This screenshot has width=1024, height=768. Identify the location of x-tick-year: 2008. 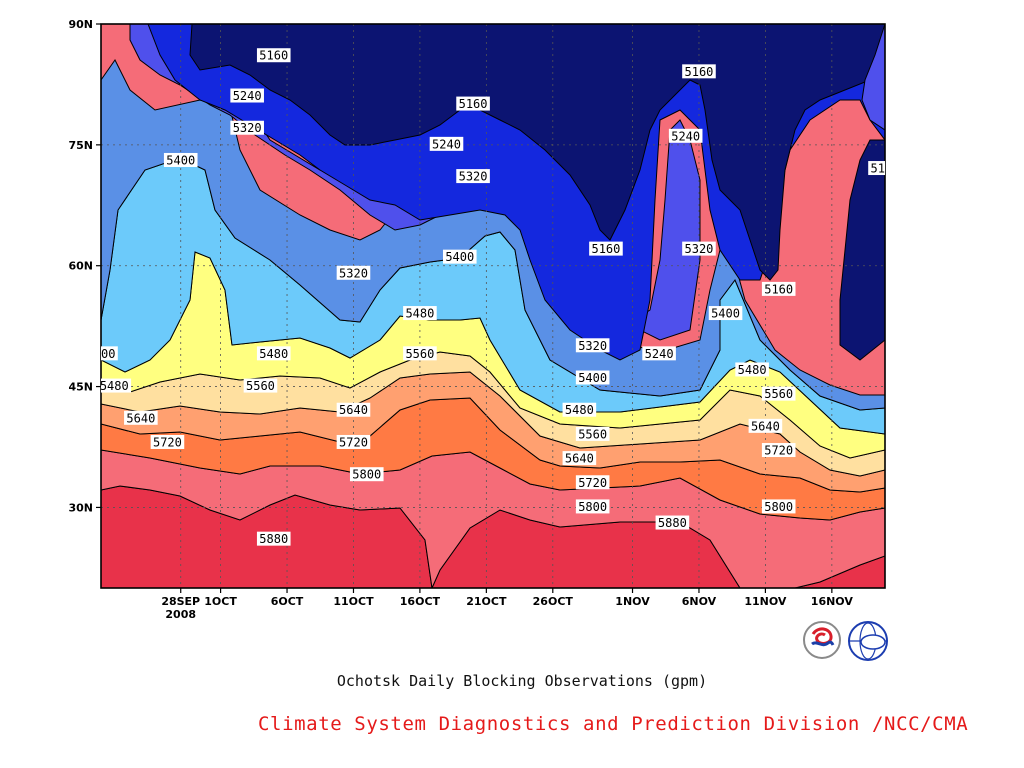
(180, 614).